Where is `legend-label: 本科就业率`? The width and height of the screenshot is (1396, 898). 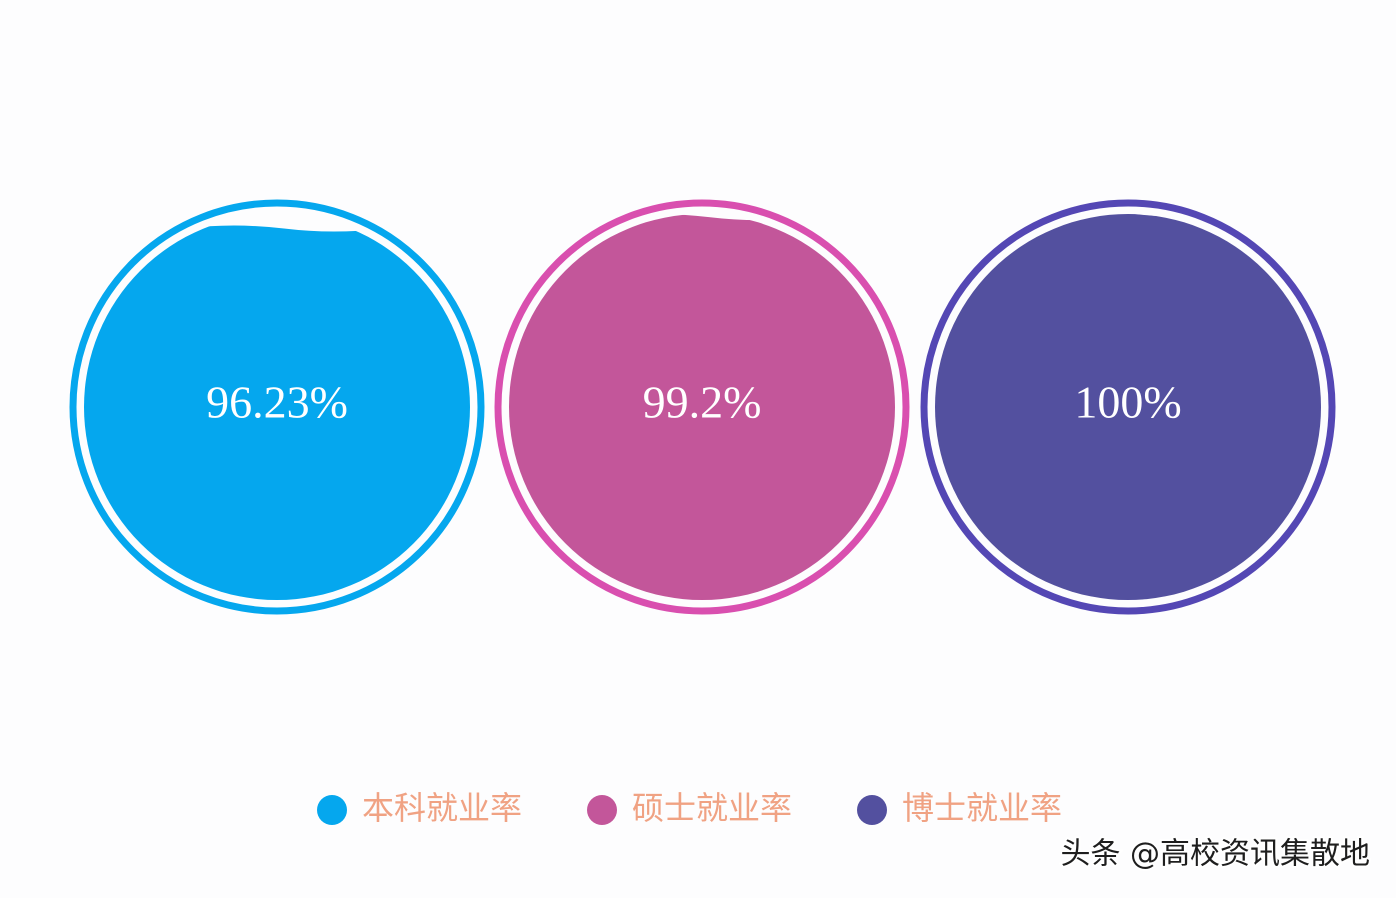 legend-label: 本科就业率 is located at coordinates (442, 808).